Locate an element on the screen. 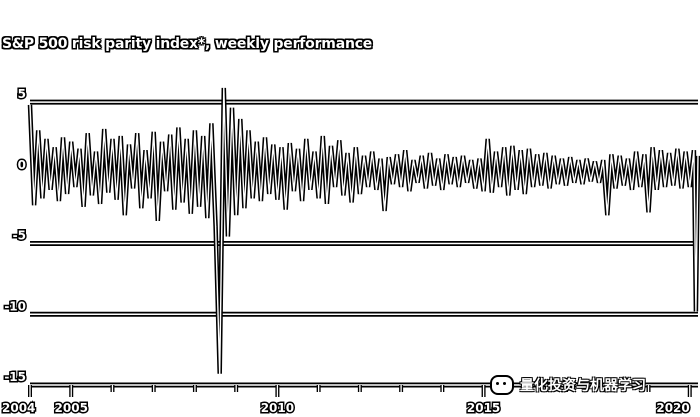  x-tick-label: 2015 is located at coordinates (483, 408).